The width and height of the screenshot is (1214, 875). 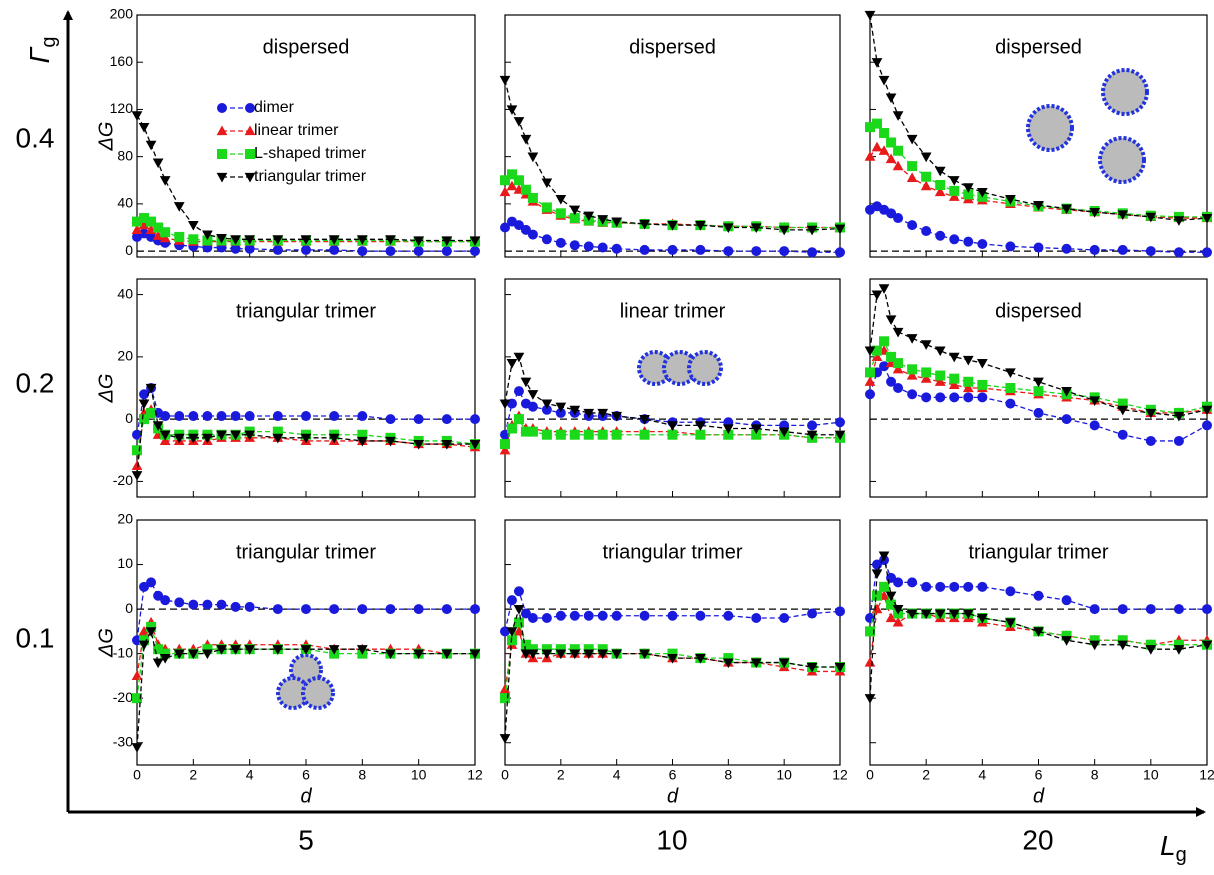 I want to click on x-tick-label: 10, so click(x=419, y=775).